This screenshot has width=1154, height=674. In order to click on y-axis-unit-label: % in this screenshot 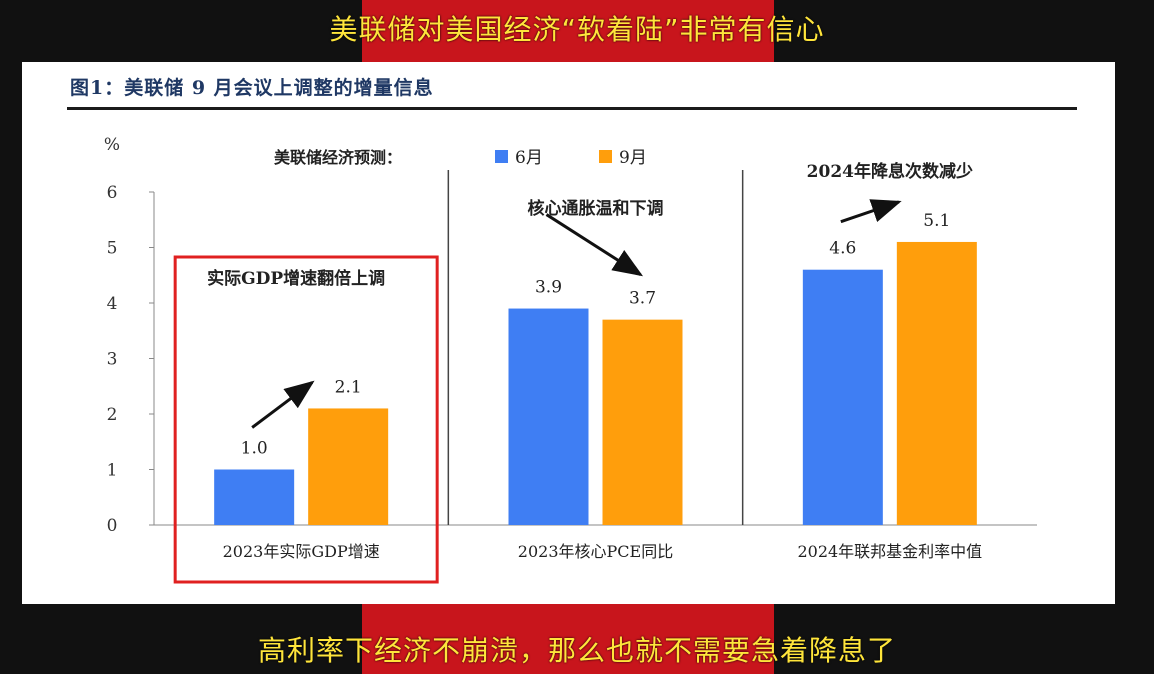, I will do `click(112, 145)`.